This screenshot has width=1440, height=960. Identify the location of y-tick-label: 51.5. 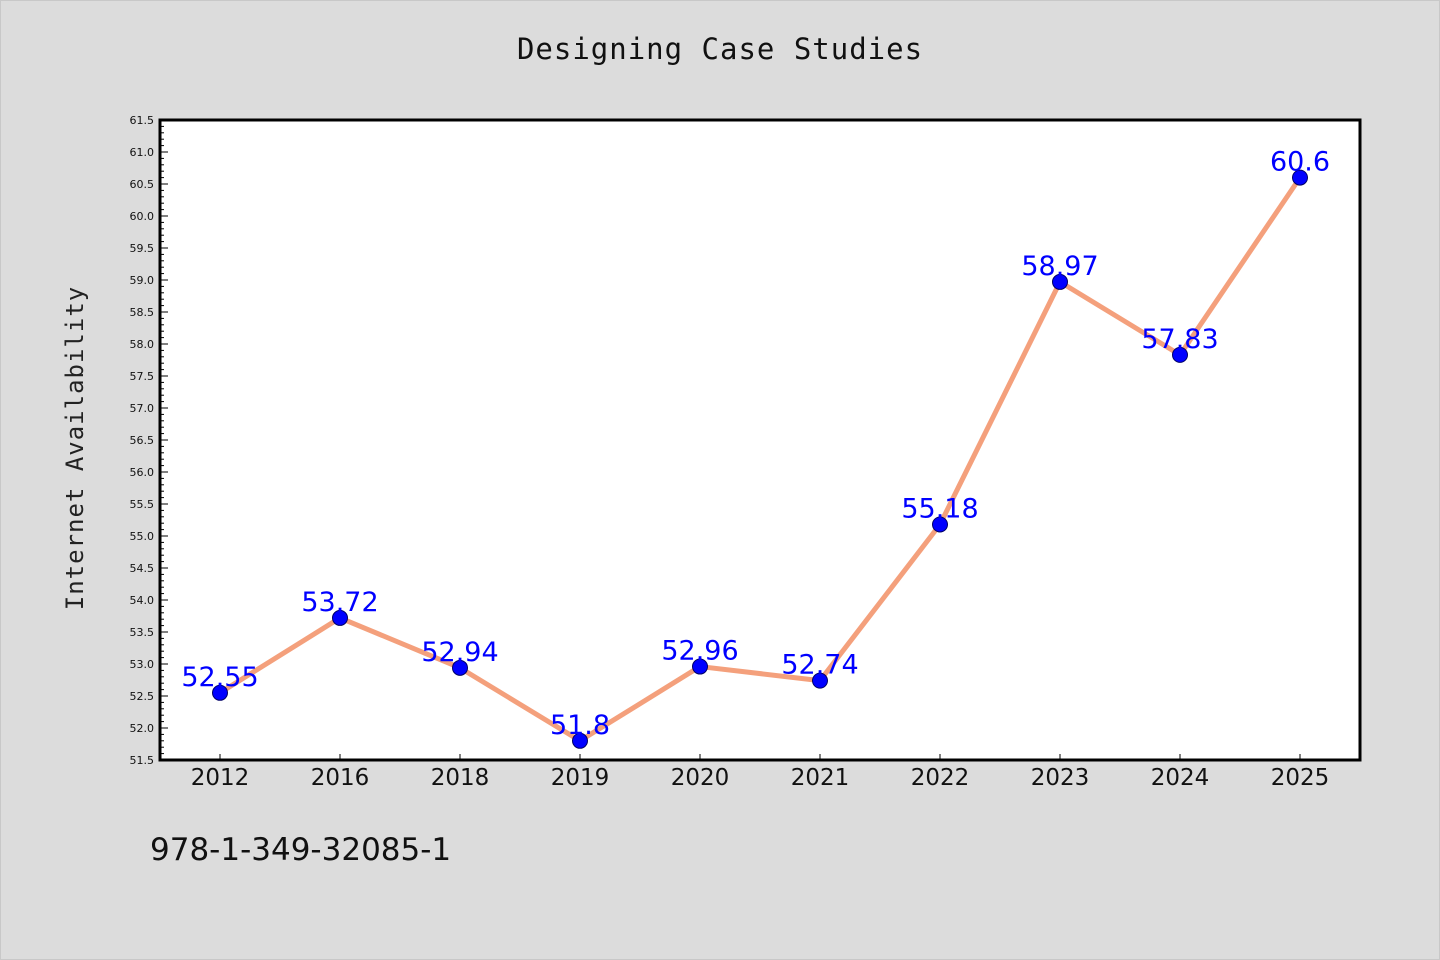
(142, 760).